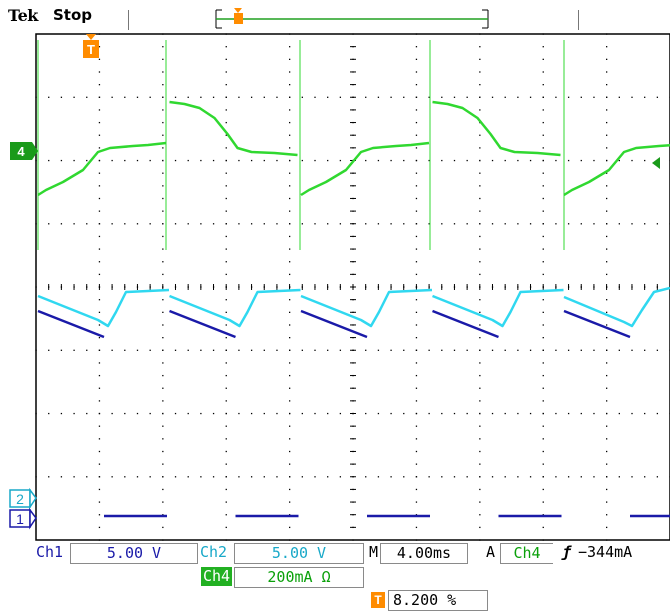  What do you see at coordinates (353, 307) in the screenshot?
I see `ch2-trace` at bounding box center [353, 307].